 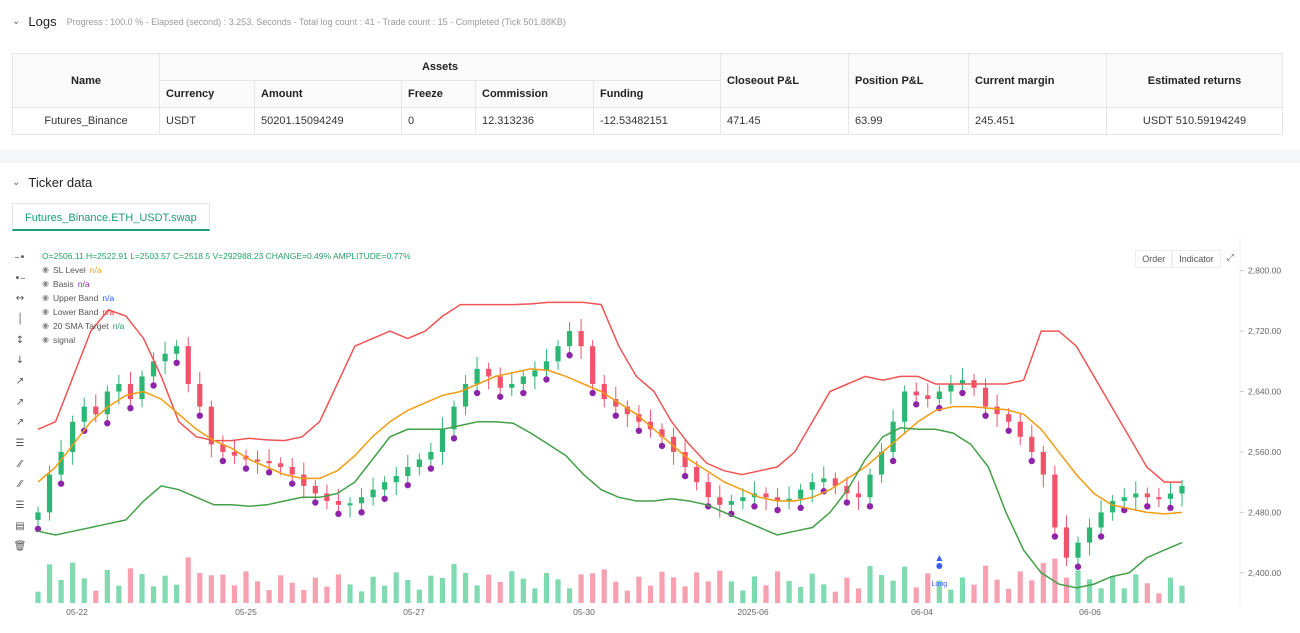 I want to click on legend-item: ◉ 20 SMA Target n/a, so click(x=226, y=326).